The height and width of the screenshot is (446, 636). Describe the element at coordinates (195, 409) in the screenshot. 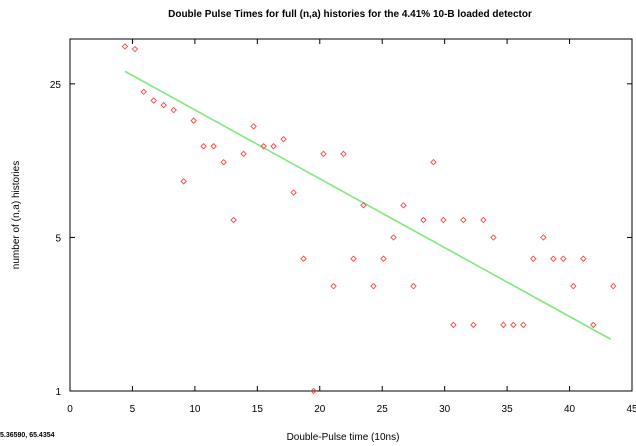

I see `x-tick-label: 10` at that location.